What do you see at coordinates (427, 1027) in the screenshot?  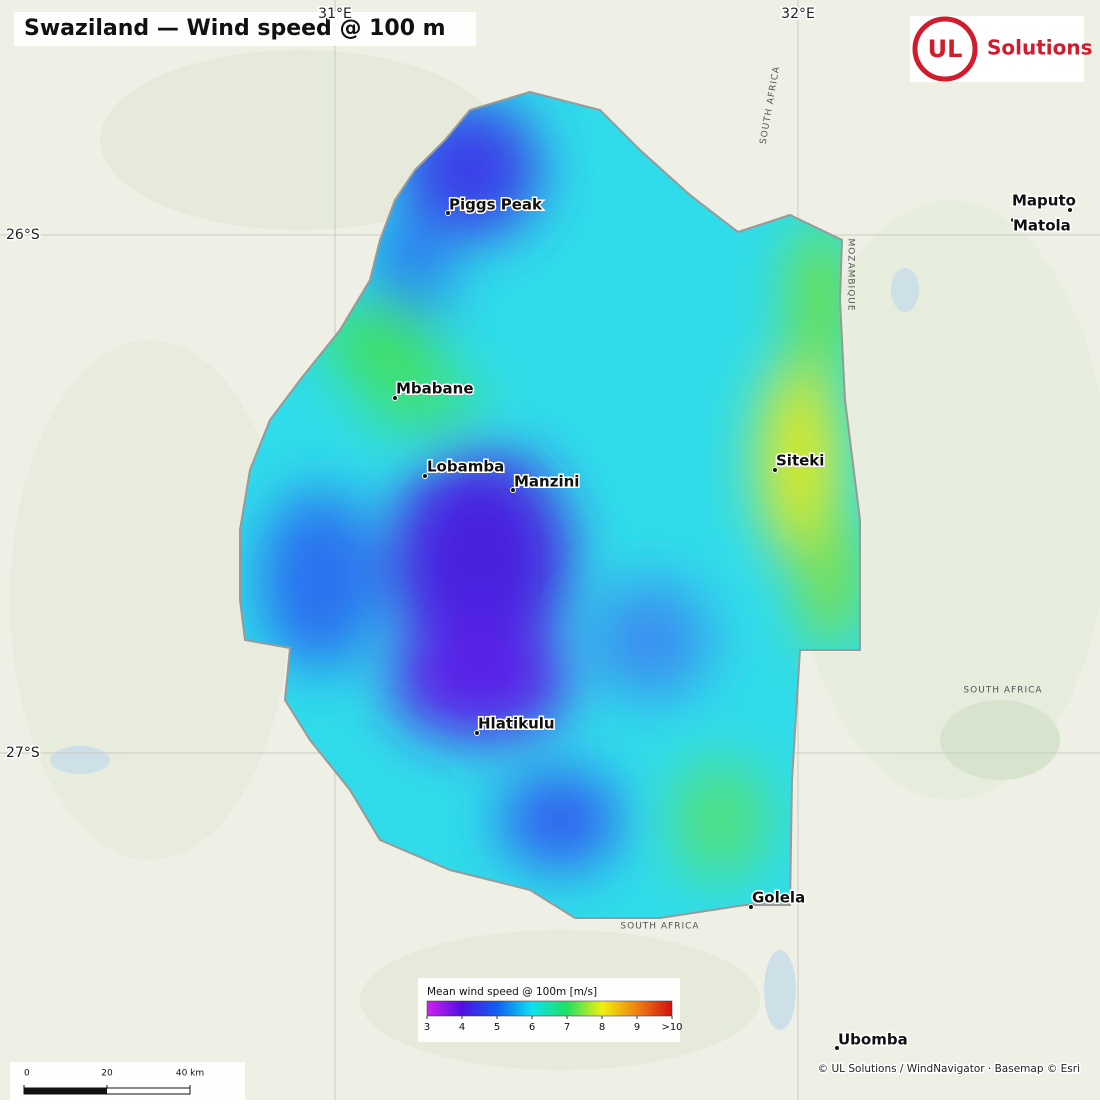 I see `colorbar-tick-label: 3` at bounding box center [427, 1027].